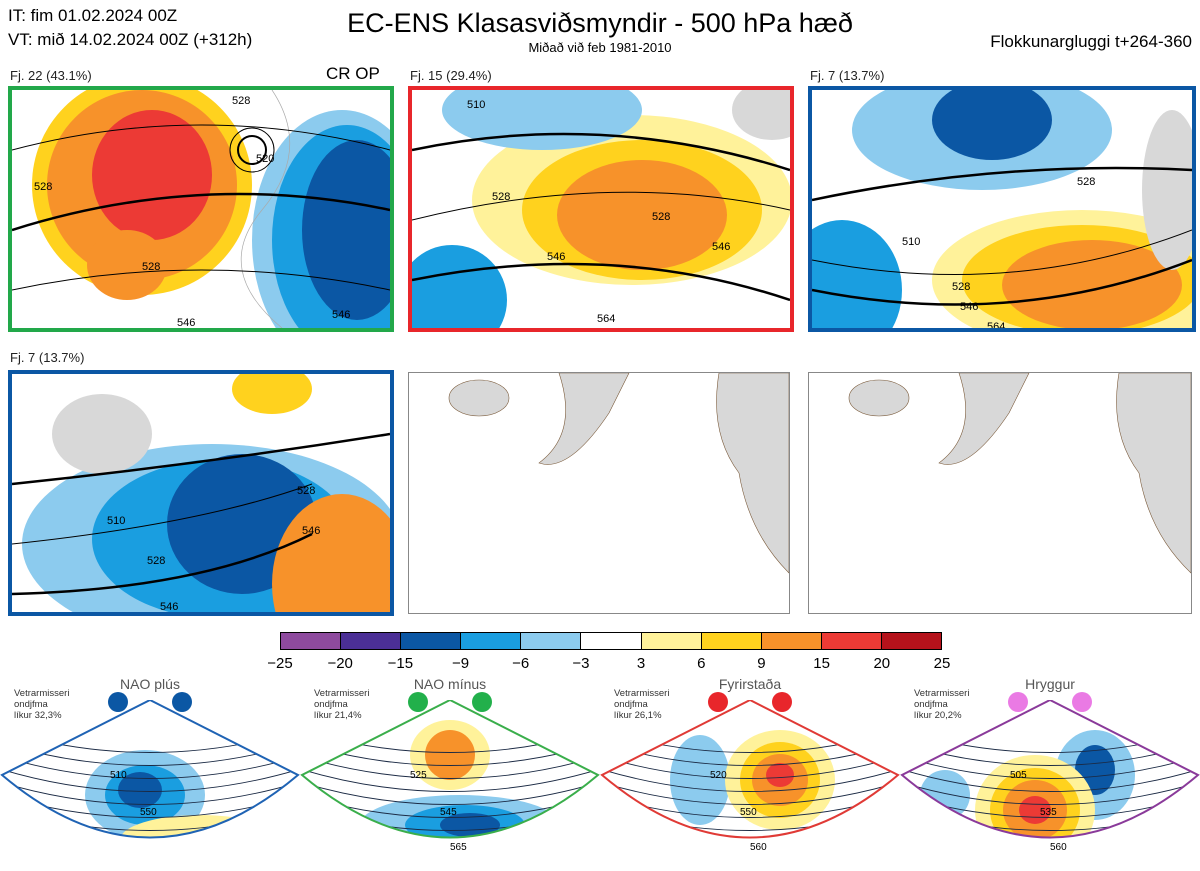 Image resolution: width=1200 pixels, height=871 pixels. I want to click on colorbar-tick-label: −25, so click(280, 663).